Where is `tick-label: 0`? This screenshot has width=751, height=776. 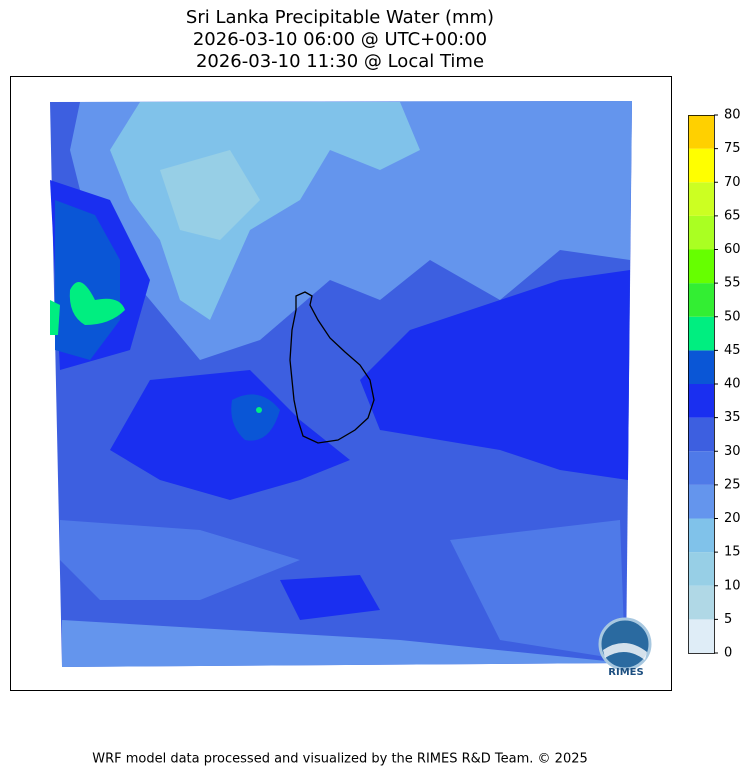 tick-label: 0 is located at coordinates (728, 653).